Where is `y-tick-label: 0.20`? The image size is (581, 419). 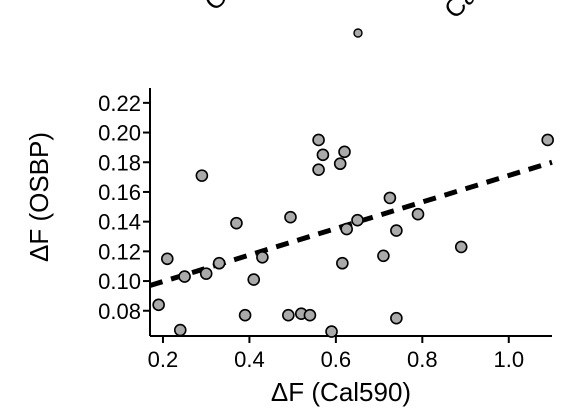
y-tick-label: 0.20 is located at coordinates (119, 133).